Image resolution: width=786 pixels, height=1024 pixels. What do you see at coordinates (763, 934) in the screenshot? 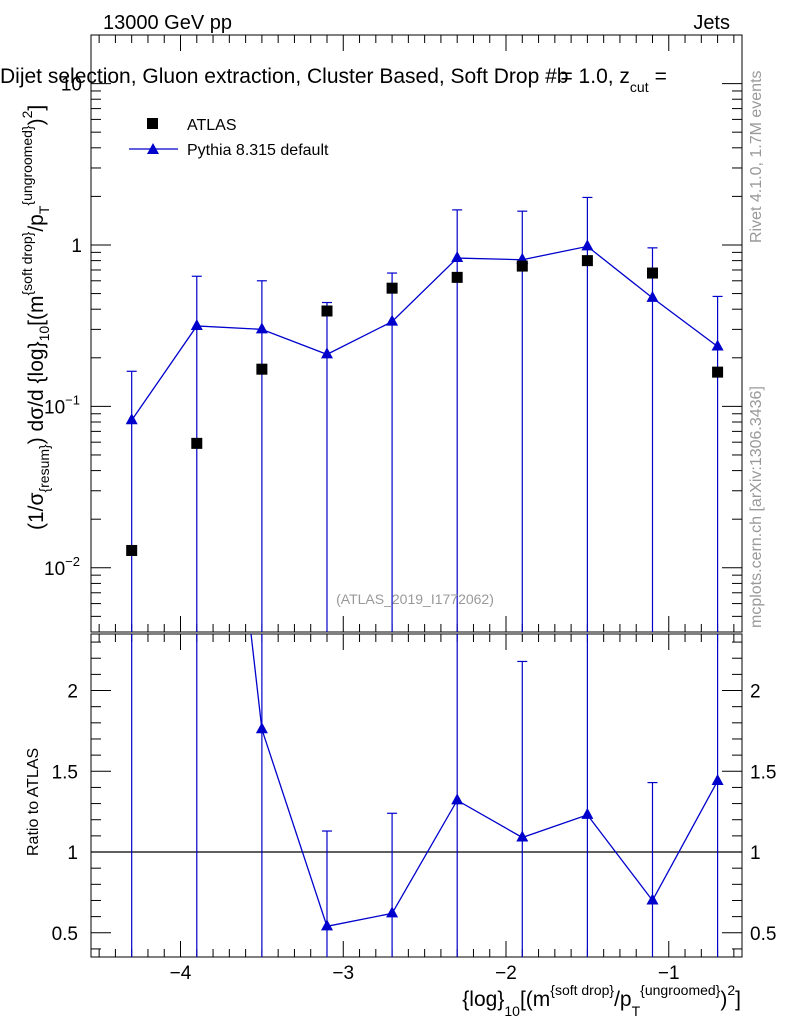
I see `ratio-y-tick-label-right: 0.5` at bounding box center [763, 934].